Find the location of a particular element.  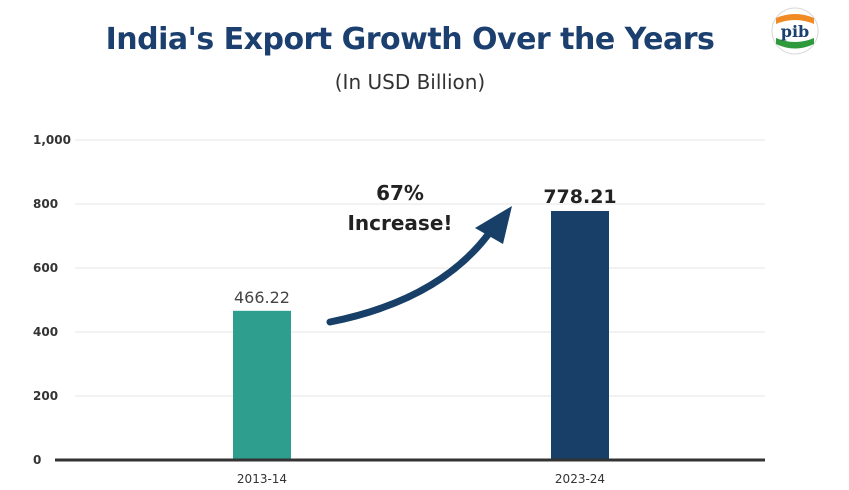

y-tick-label: 0 is located at coordinates (37, 460).